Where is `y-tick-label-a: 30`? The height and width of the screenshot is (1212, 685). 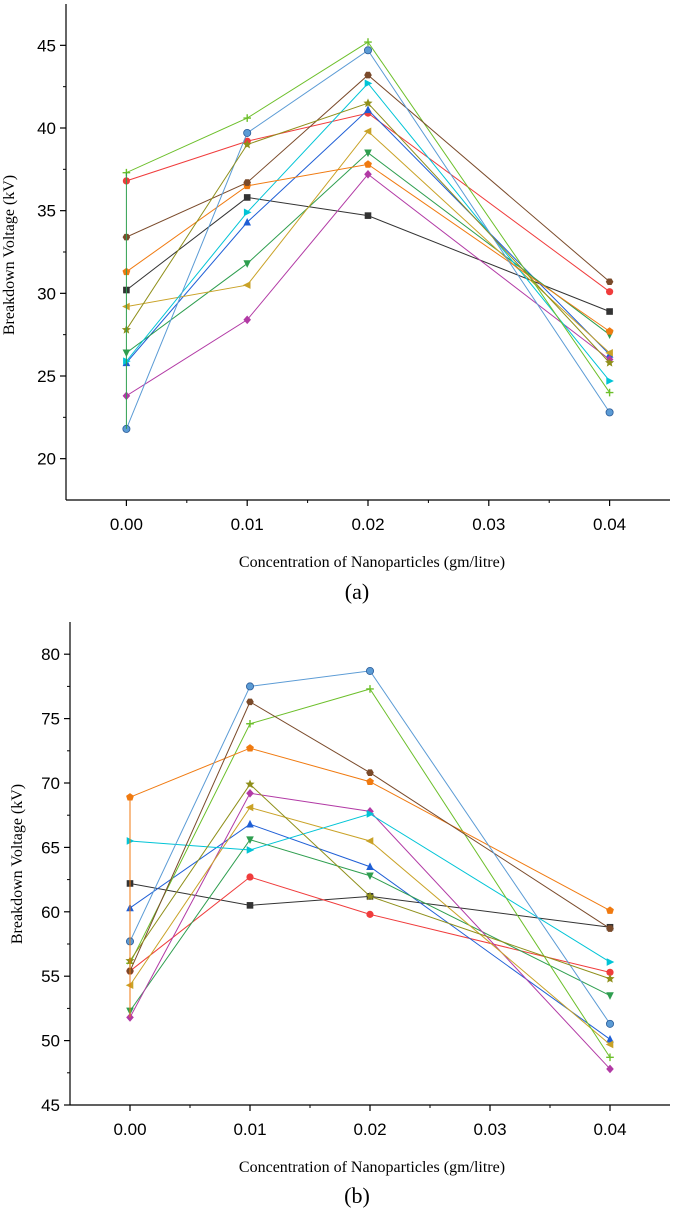
y-tick-label-a: 30 is located at coordinates (46, 293).